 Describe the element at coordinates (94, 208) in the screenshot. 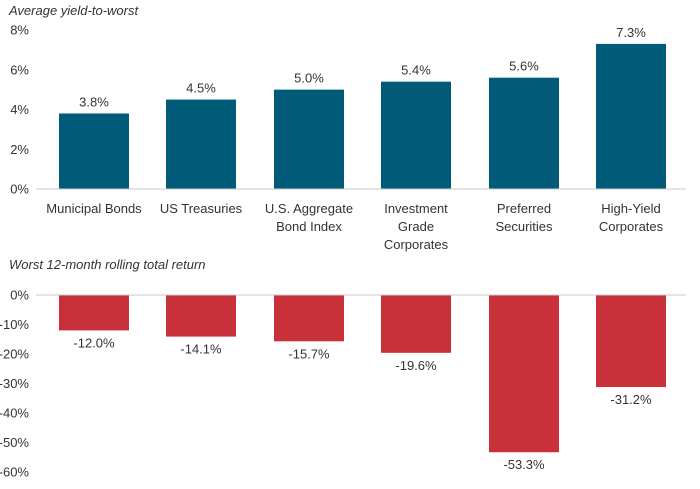

I see `category-label: Municipal Bonds` at that location.